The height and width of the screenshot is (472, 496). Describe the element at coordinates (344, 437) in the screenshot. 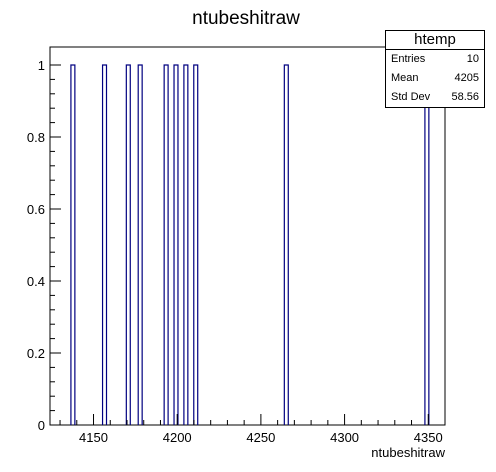

I see `x-tick-label: 4300` at that location.